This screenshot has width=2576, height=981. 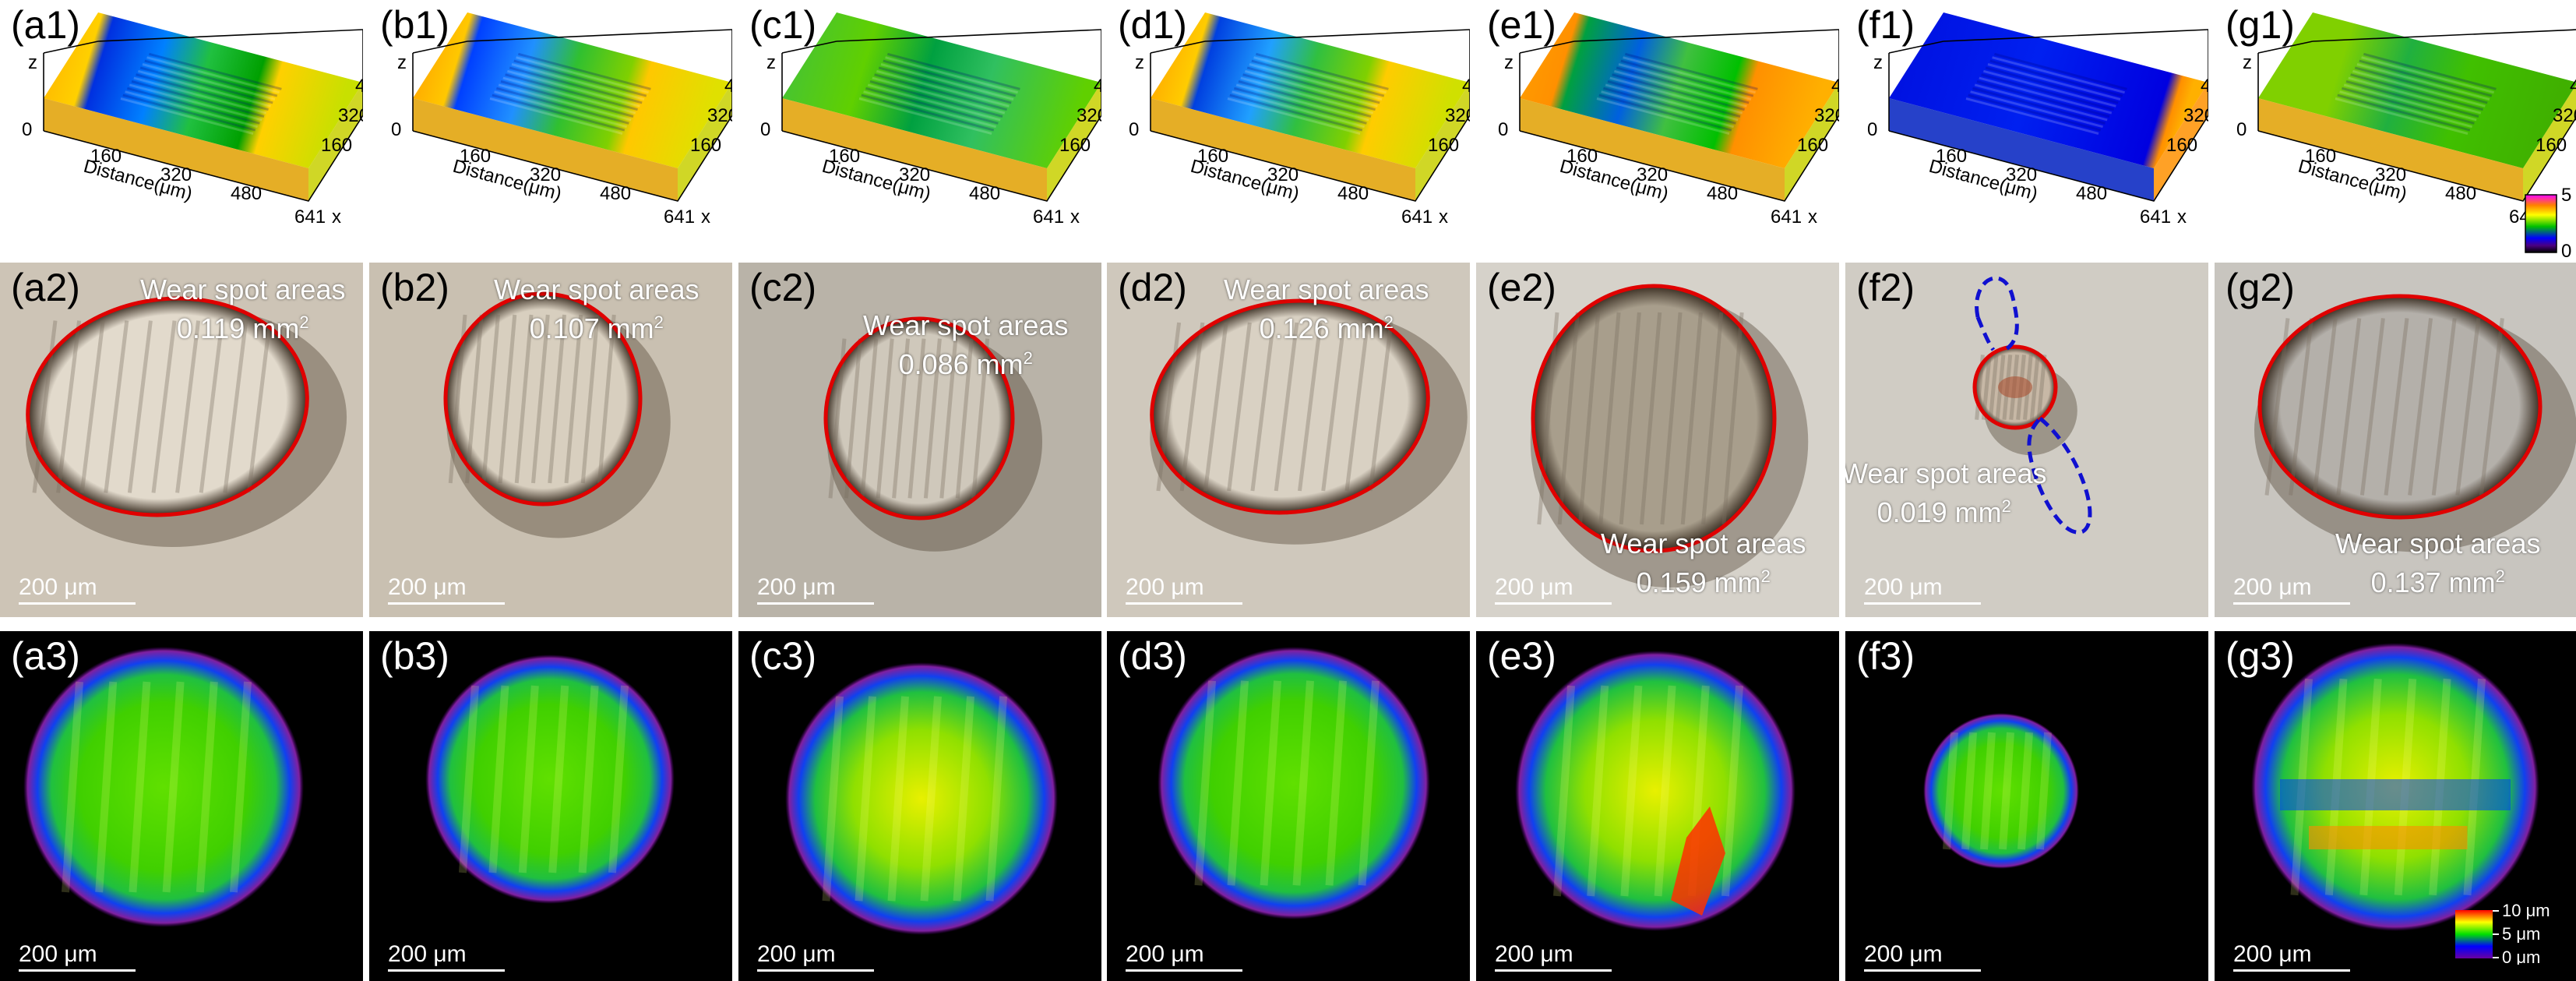 What do you see at coordinates (1213, 156) in the screenshot?
I see `x-tick-label: 160` at bounding box center [1213, 156].